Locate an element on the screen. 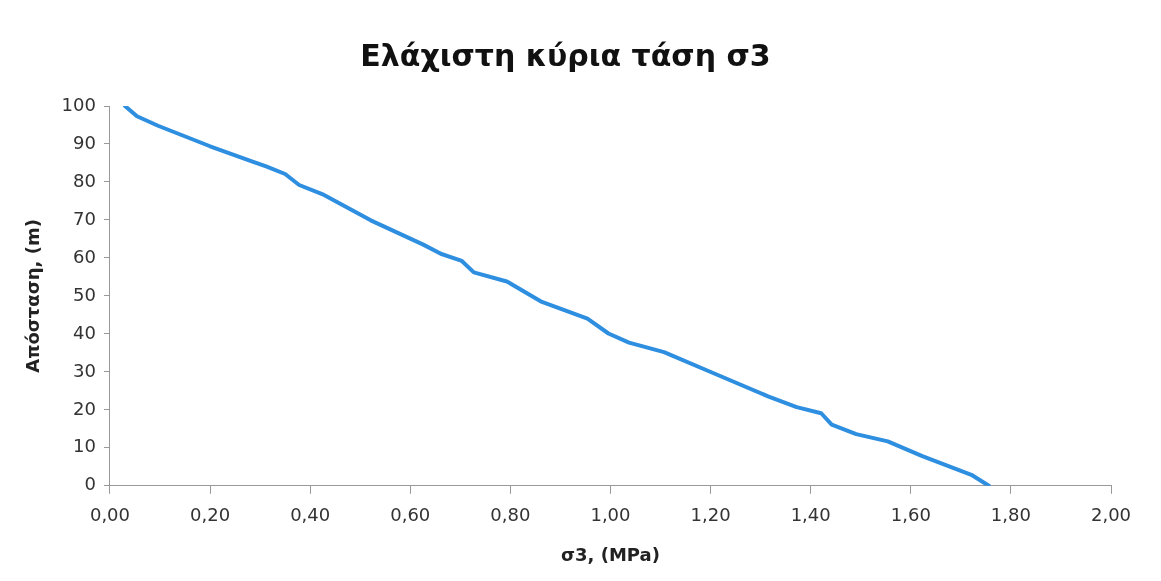 Image resolution: width=1161 pixels, height=581 pixels. x-tick-label: 0,00 is located at coordinates (109, 515).